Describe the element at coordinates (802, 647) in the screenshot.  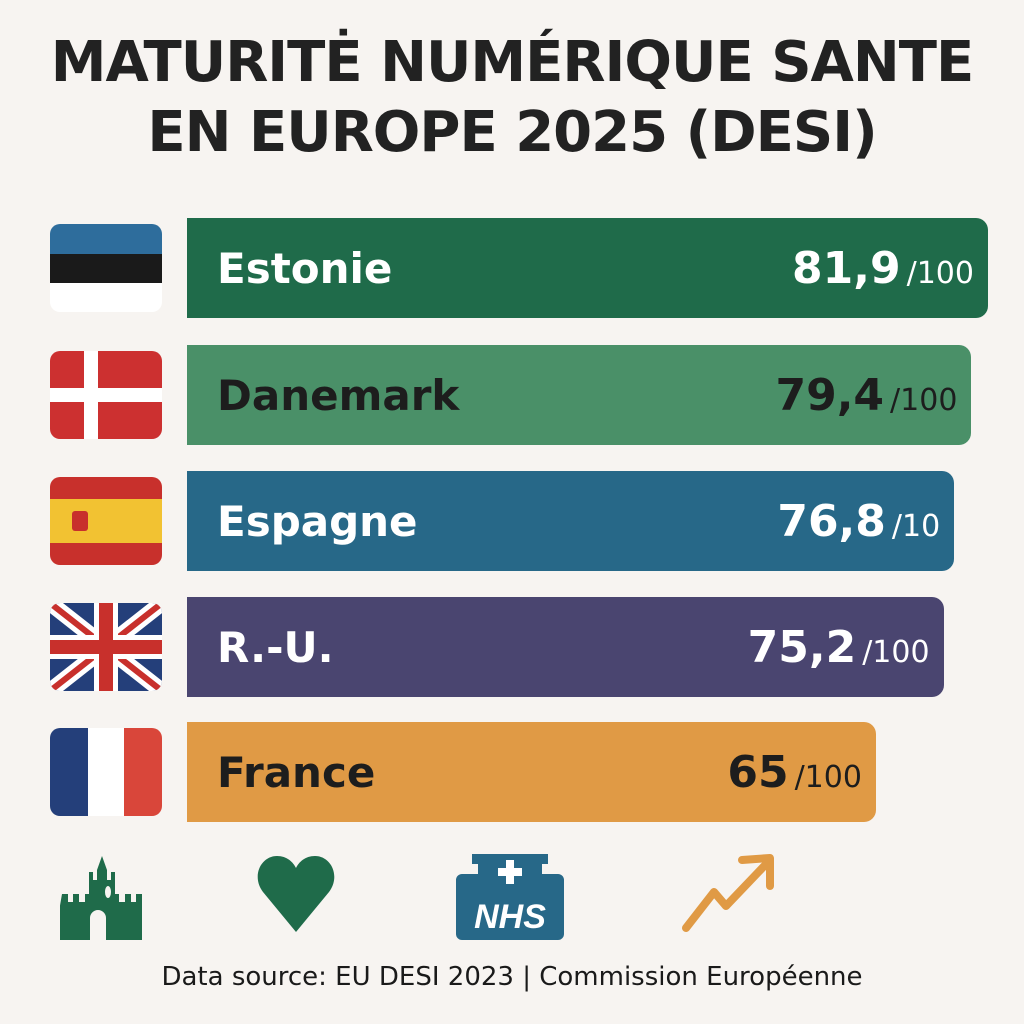
I see `value-text: 75,2` at that location.